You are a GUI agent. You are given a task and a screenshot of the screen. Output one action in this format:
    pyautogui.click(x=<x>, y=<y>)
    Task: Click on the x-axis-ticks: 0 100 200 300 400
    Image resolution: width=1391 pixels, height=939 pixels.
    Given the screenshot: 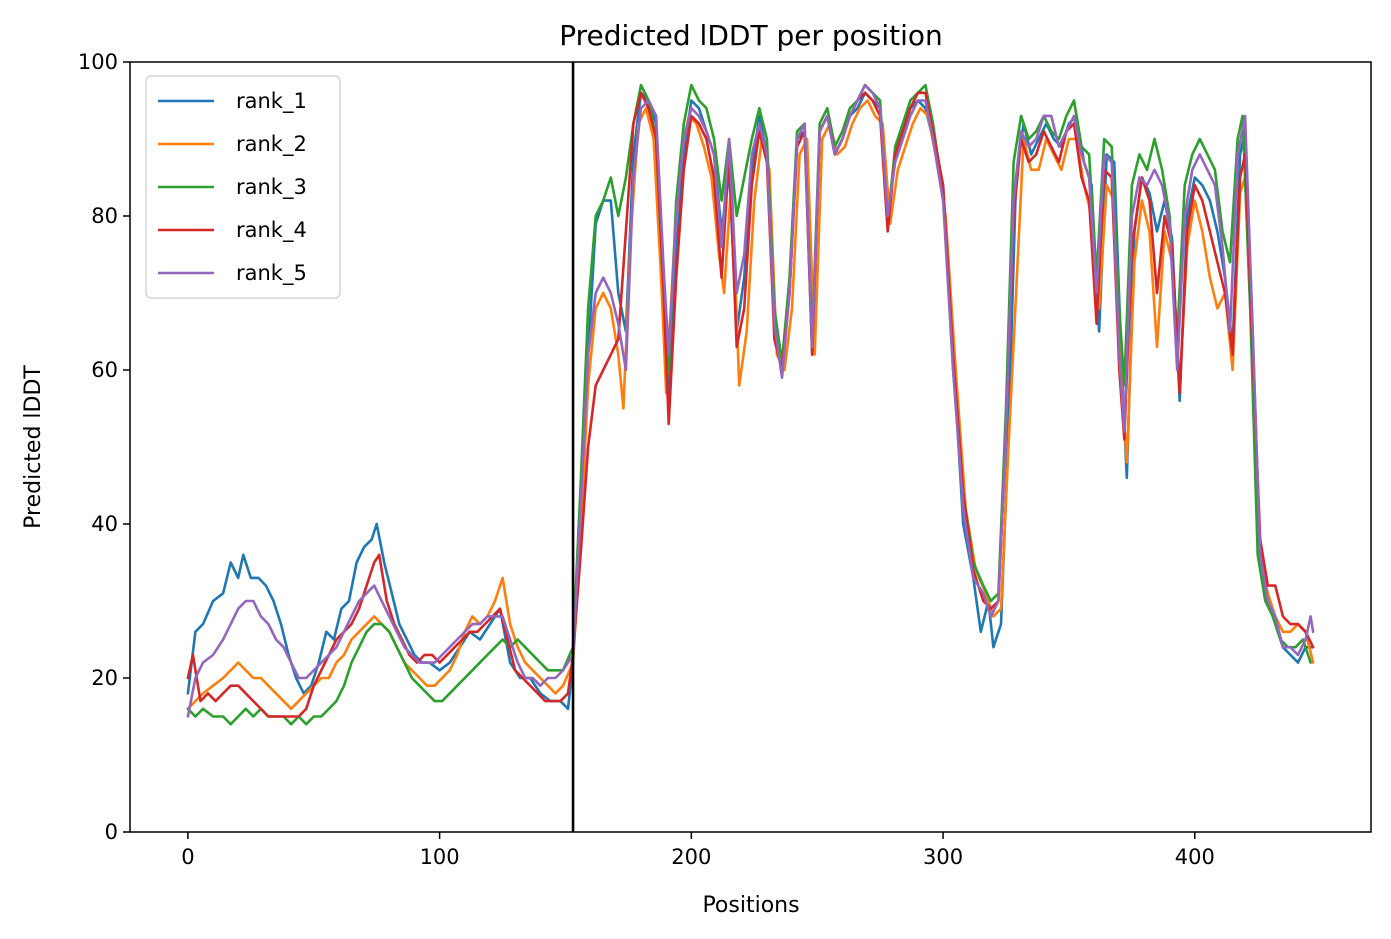 What is the action you would take?
    pyautogui.click(x=698, y=850)
    